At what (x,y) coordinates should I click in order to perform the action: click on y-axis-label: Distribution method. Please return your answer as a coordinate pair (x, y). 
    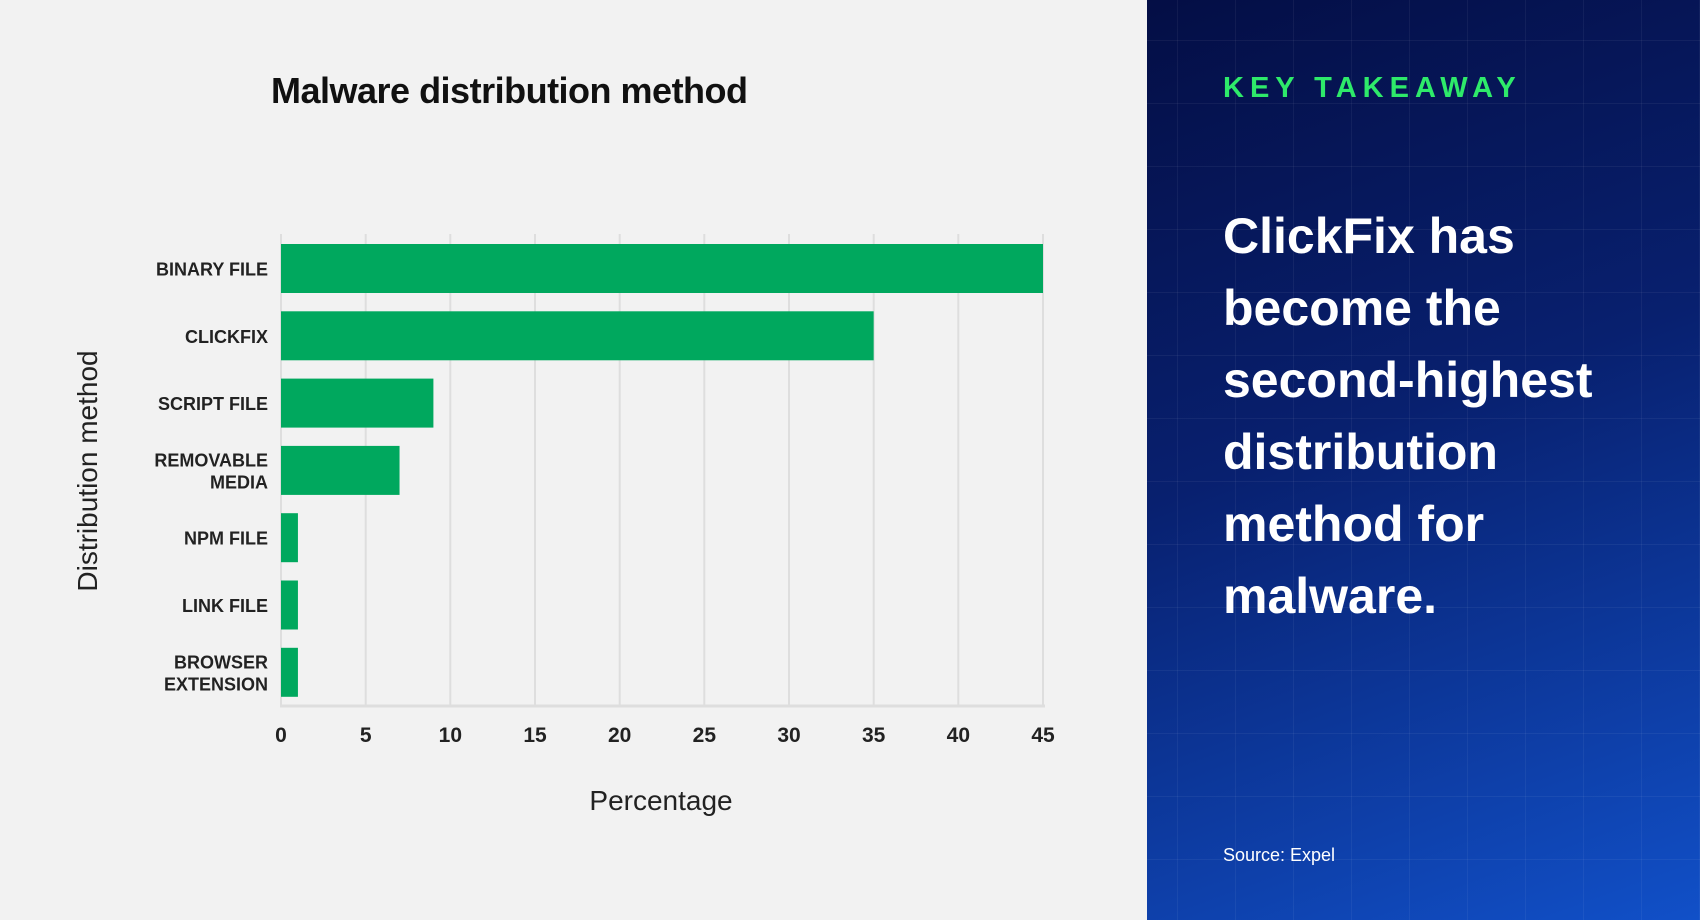
    Looking at the image, I should click on (87, 470).